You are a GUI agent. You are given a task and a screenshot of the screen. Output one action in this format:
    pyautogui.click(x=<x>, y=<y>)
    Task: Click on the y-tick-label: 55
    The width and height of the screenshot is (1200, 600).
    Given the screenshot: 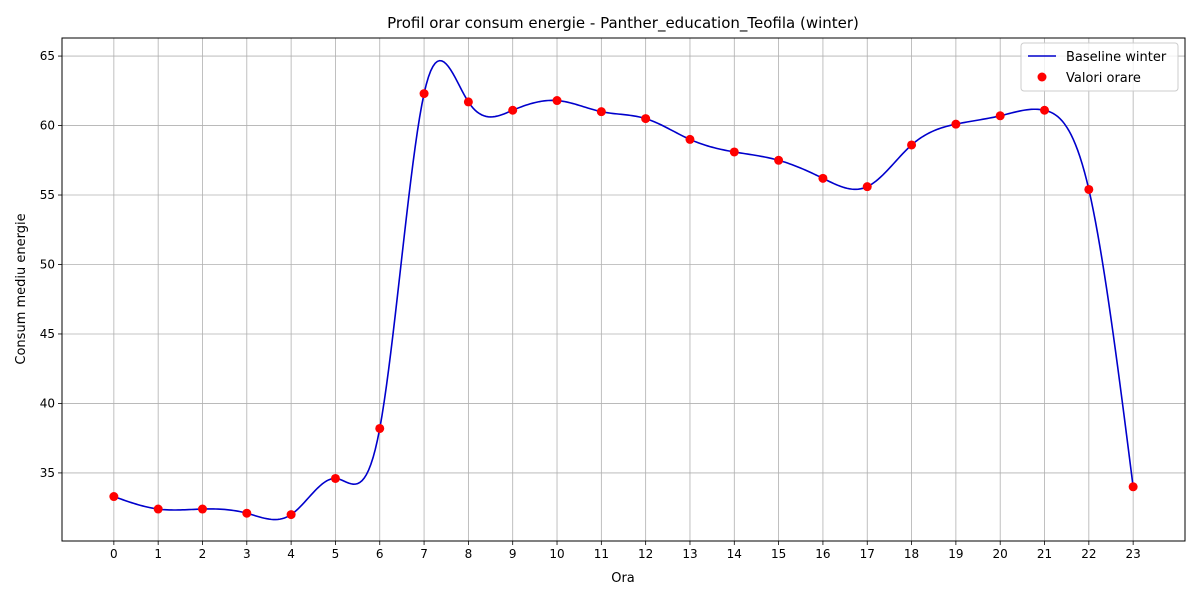 What is the action you would take?
    pyautogui.click(x=47, y=195)
    